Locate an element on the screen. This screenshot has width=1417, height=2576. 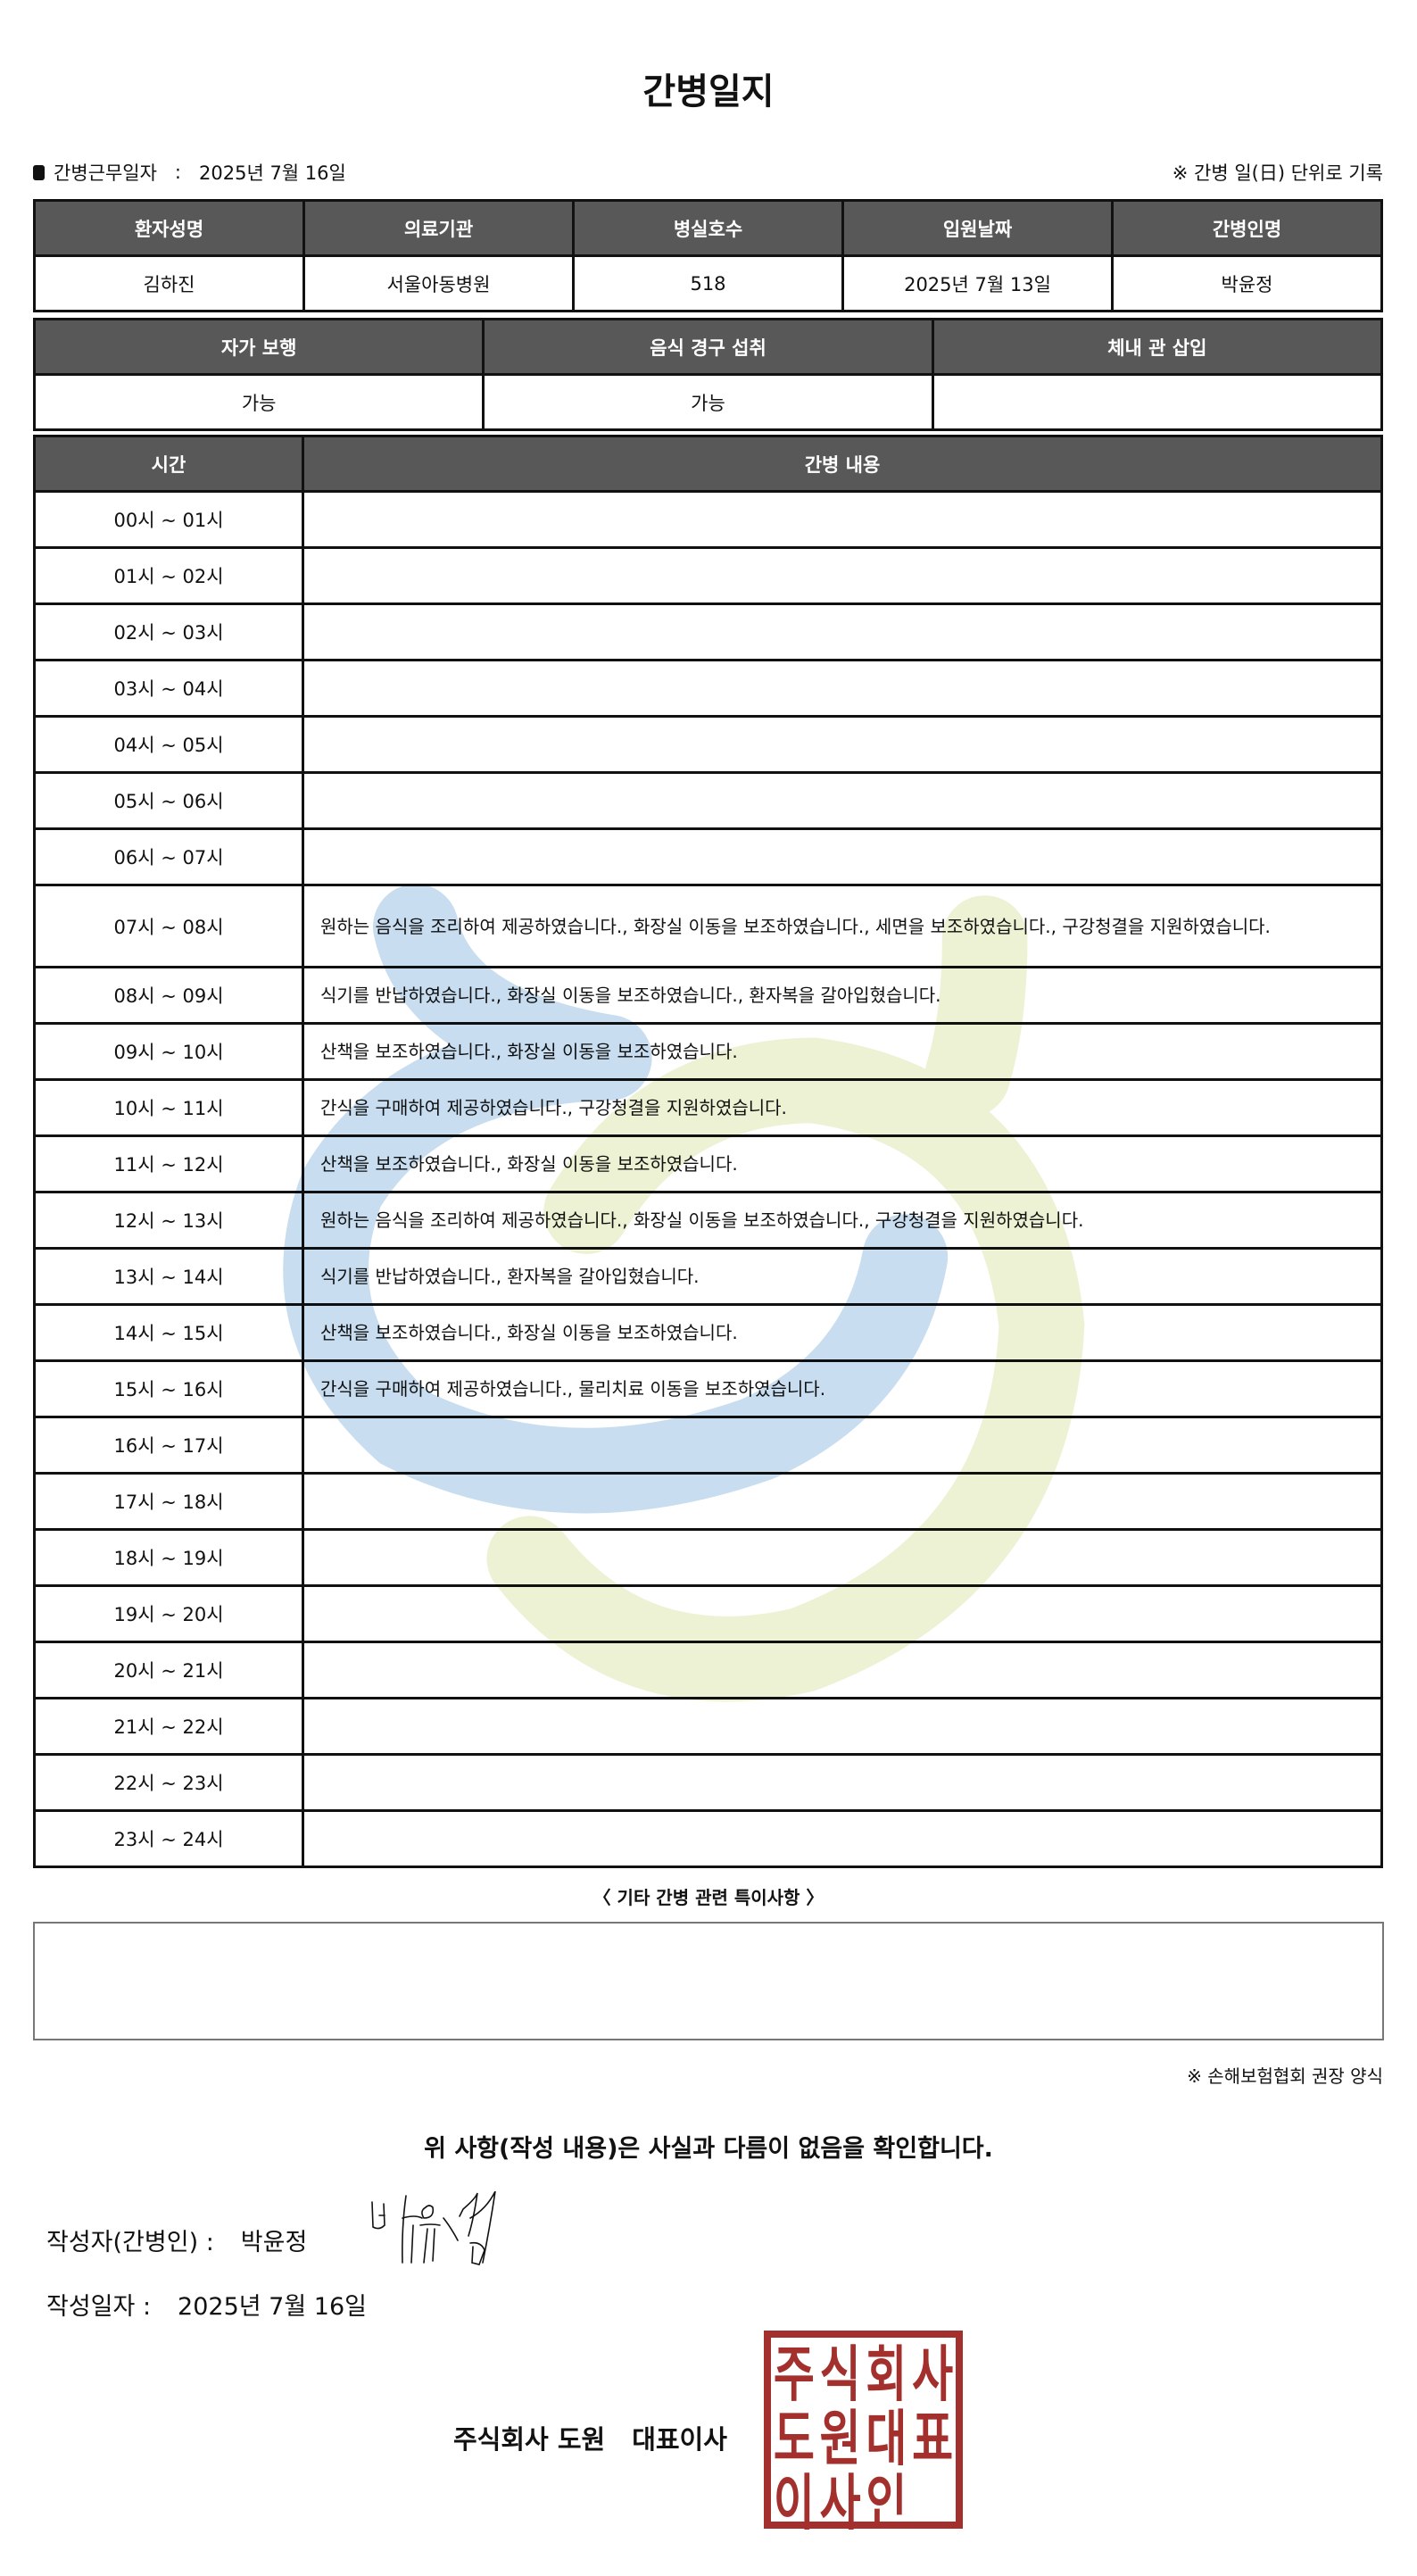
hospital: 서울아동병원 is located at coordinates (438, 283).